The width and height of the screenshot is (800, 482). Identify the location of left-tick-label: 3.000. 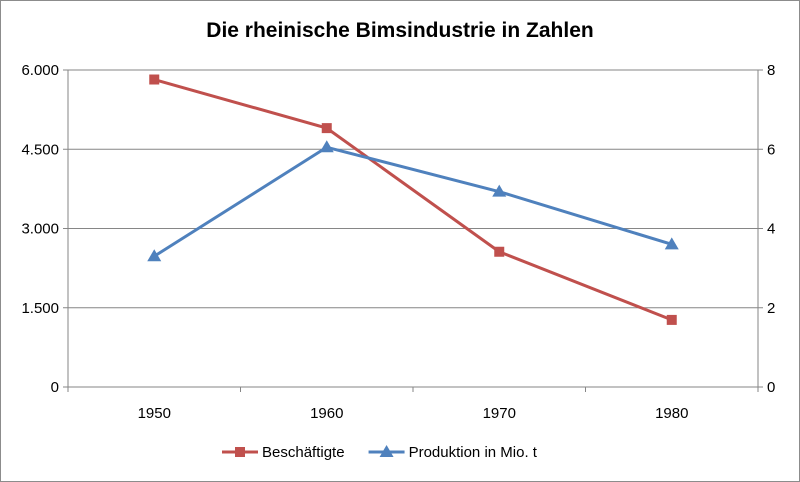
(40, 229).